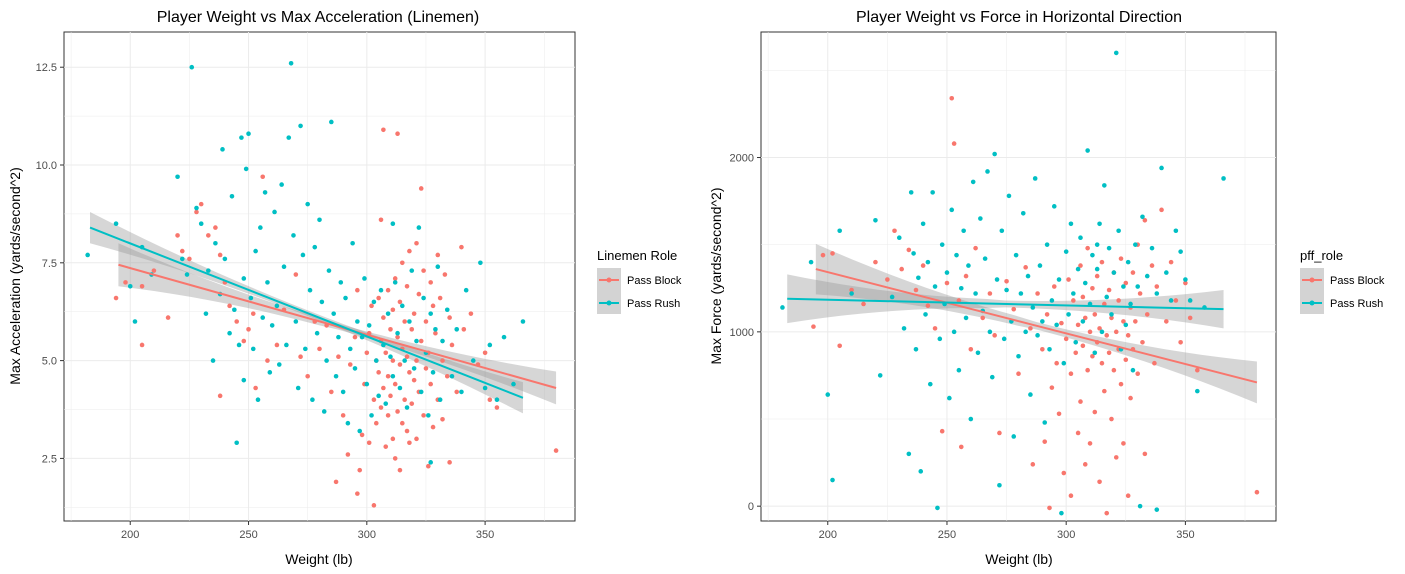  Describe the element at coordinates (751, 507) in the screenshot. I see `right-y-tick-label: 0` at that location.